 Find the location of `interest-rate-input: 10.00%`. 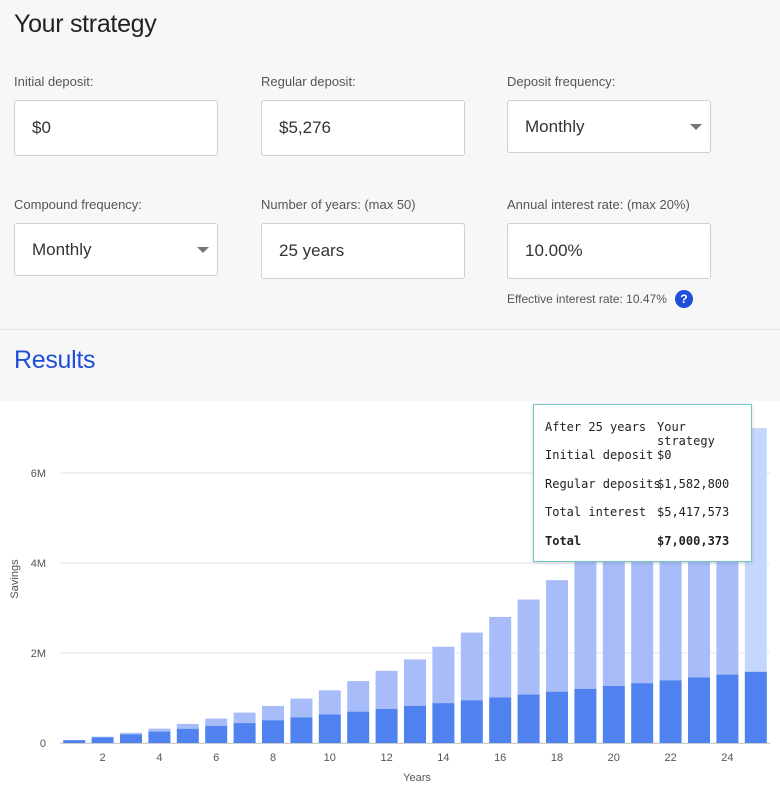

interest-rate-input: 10.00% is located at coordinates (609, 251).